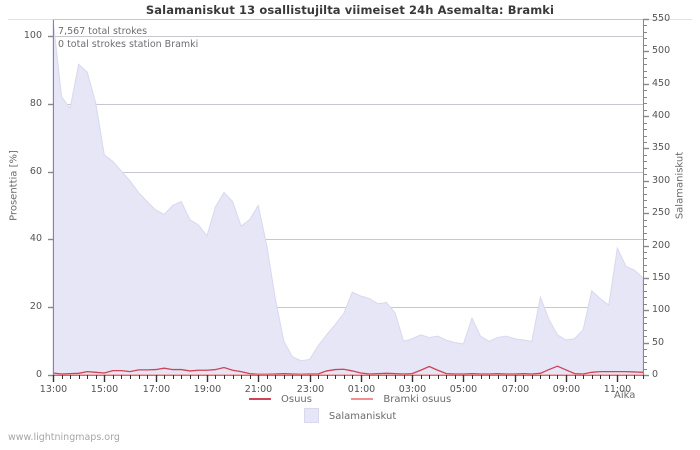 The height and width of the screenshot is (450, 700). What do you see at coordinates (128, 44) in the screenshot?
I see `annotation-station-strokes: 0 total strokes station Bramki` at bounding box center [128, 44].